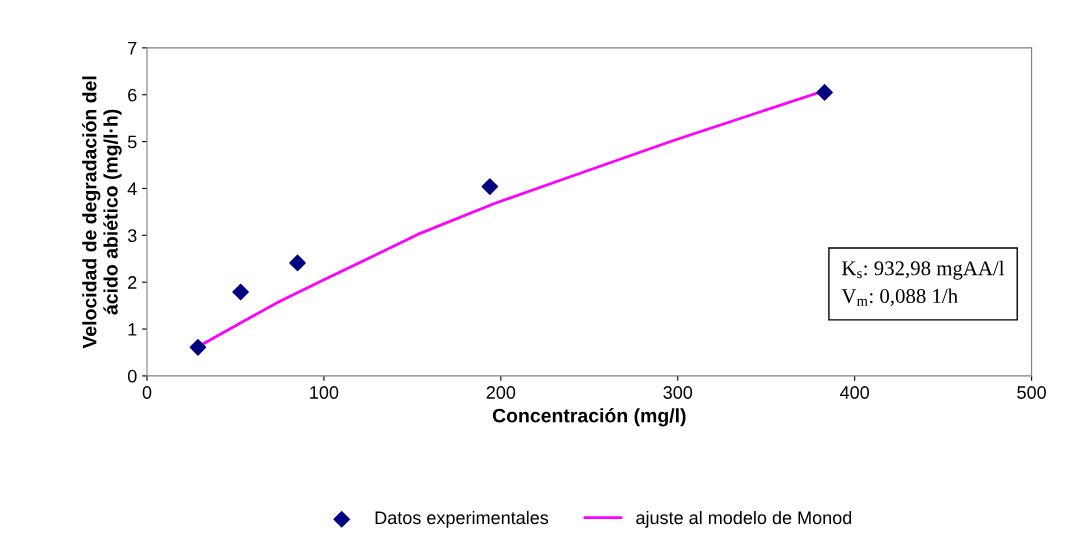  What do you see at coordinates (589, 417) in the screenshot?
I see `x-axis-title: Concentración (mg/l)` at bounding box center [589, 417].